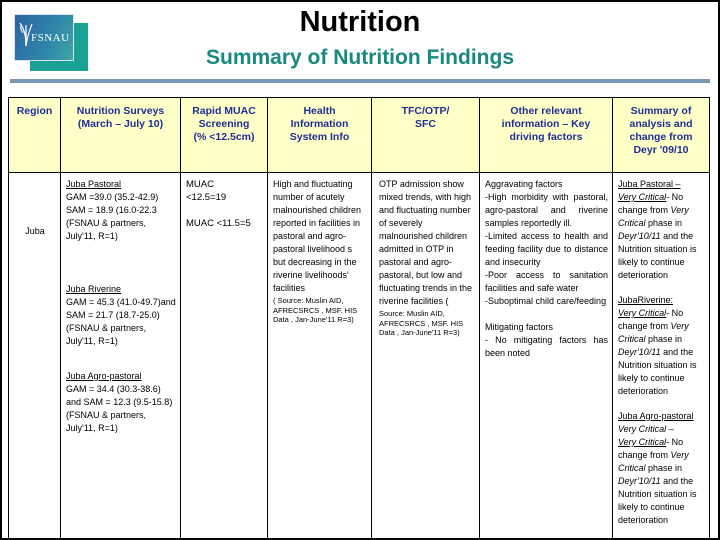  I want to click on summary-block-extra: Very Critical –, so click(646, 429).